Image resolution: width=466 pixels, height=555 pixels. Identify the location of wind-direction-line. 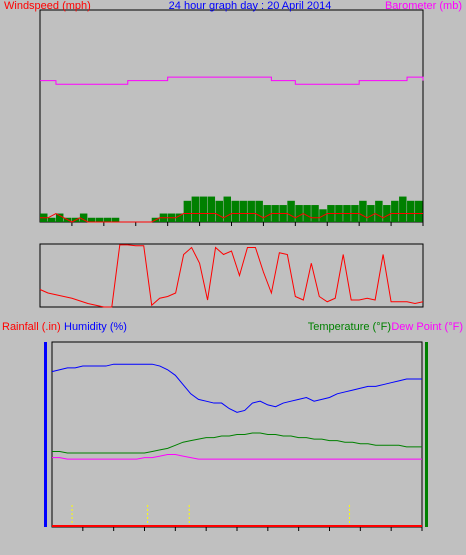
(231, 276).